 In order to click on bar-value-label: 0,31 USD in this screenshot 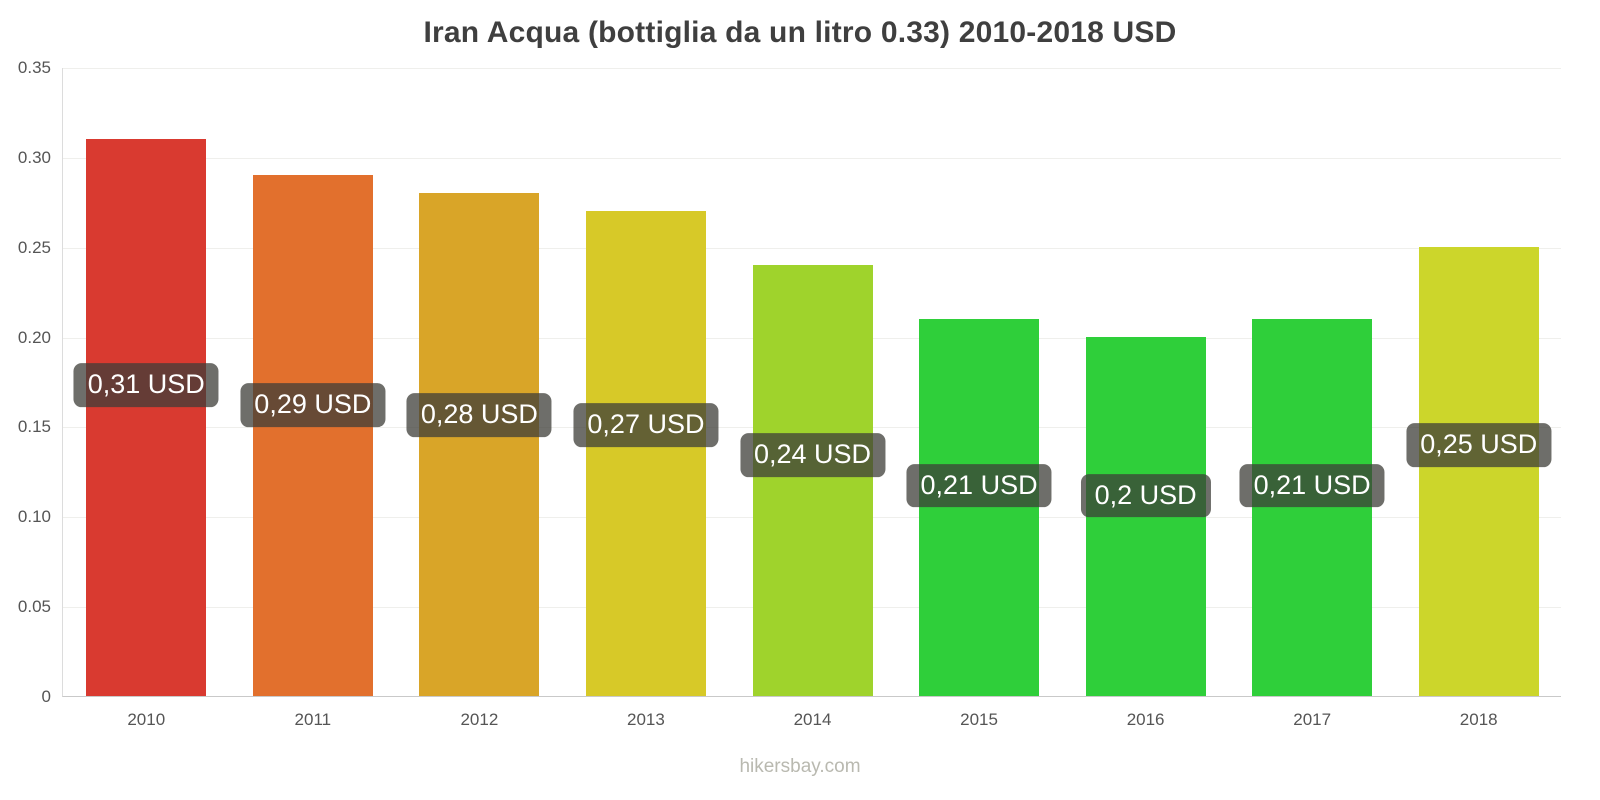, I will do `click(146, 385)`.